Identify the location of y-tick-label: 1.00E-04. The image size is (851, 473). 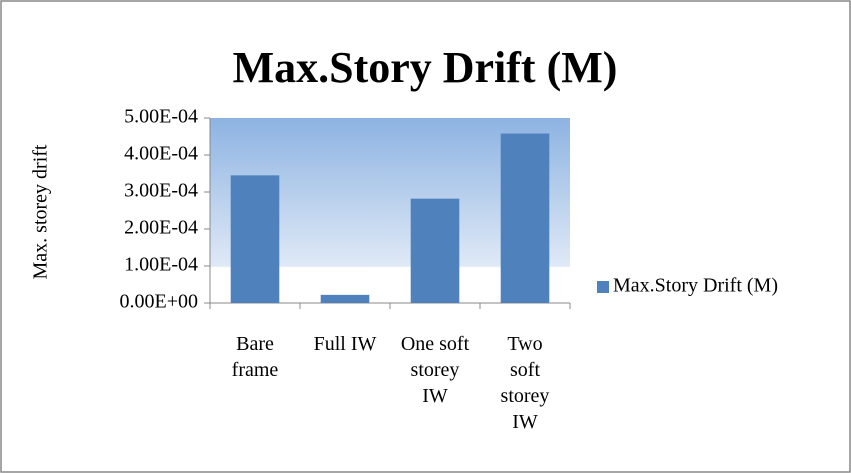
(161, 265).